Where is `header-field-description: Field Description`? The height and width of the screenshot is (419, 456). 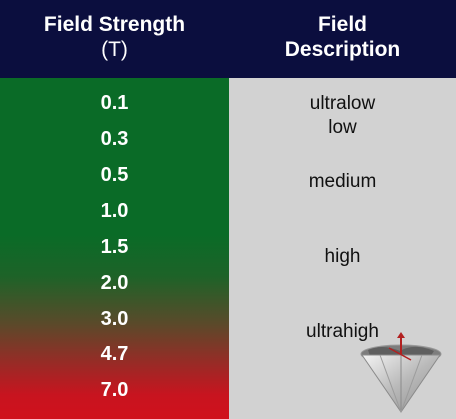 header-field-description: Field Description is located at coordinates (342, 37).